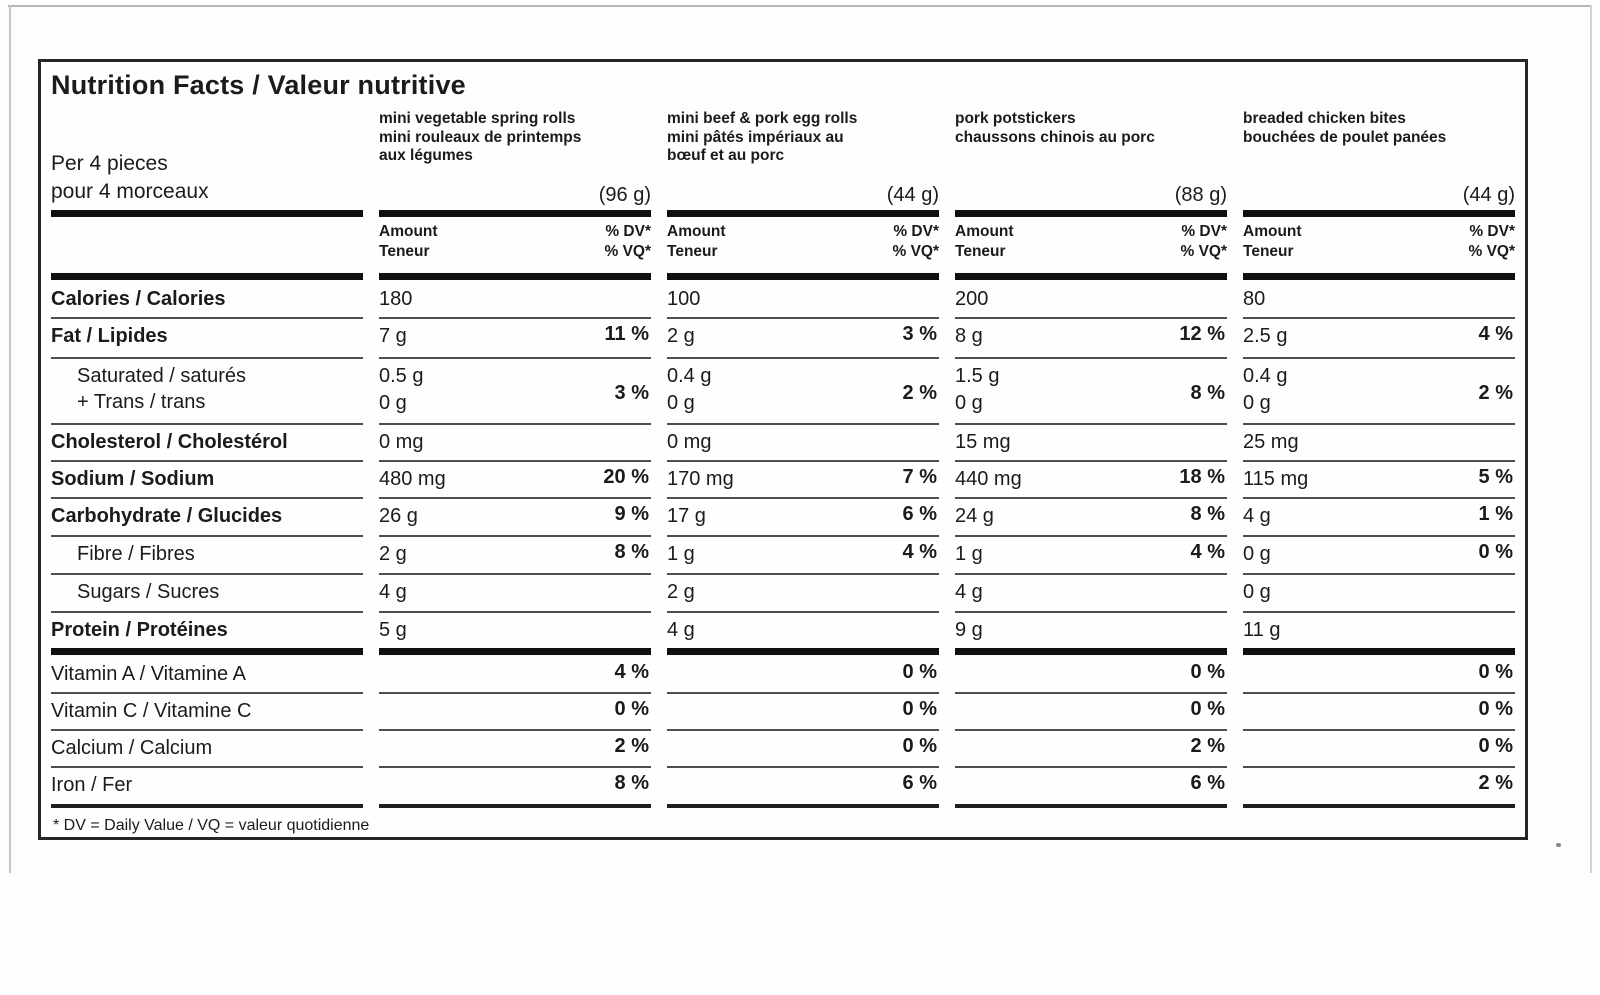 The height and width of the screenshot is (995, 1600). Describe the element at coordinates (1495, 746) in the screenshot. I see `calcium-percent-dv-col4: 0 %` at that location.